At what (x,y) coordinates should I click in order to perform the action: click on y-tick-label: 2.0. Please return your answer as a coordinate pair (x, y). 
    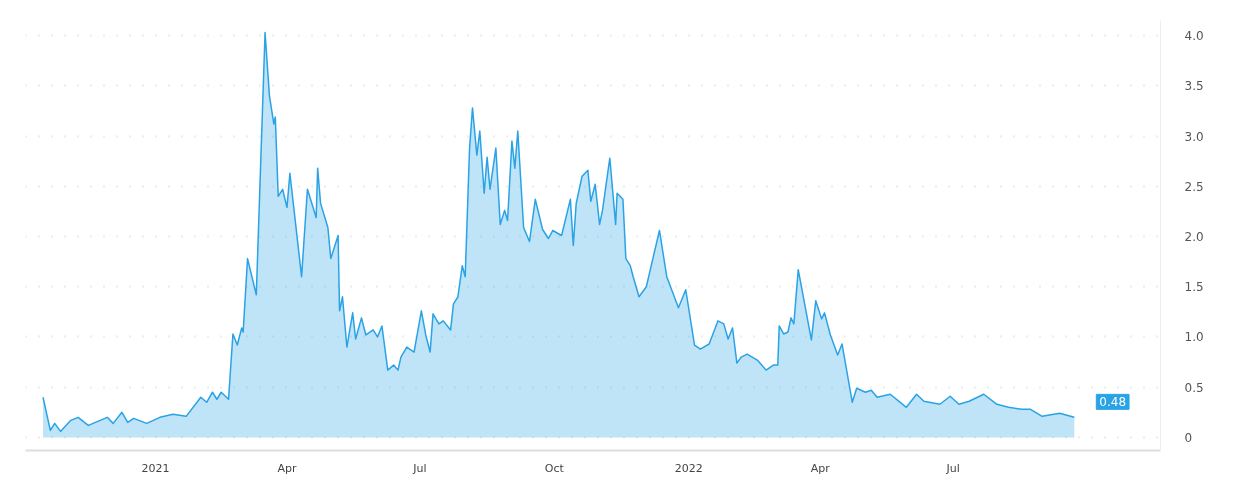
    Looking at the image, I should click on (1194, 237).